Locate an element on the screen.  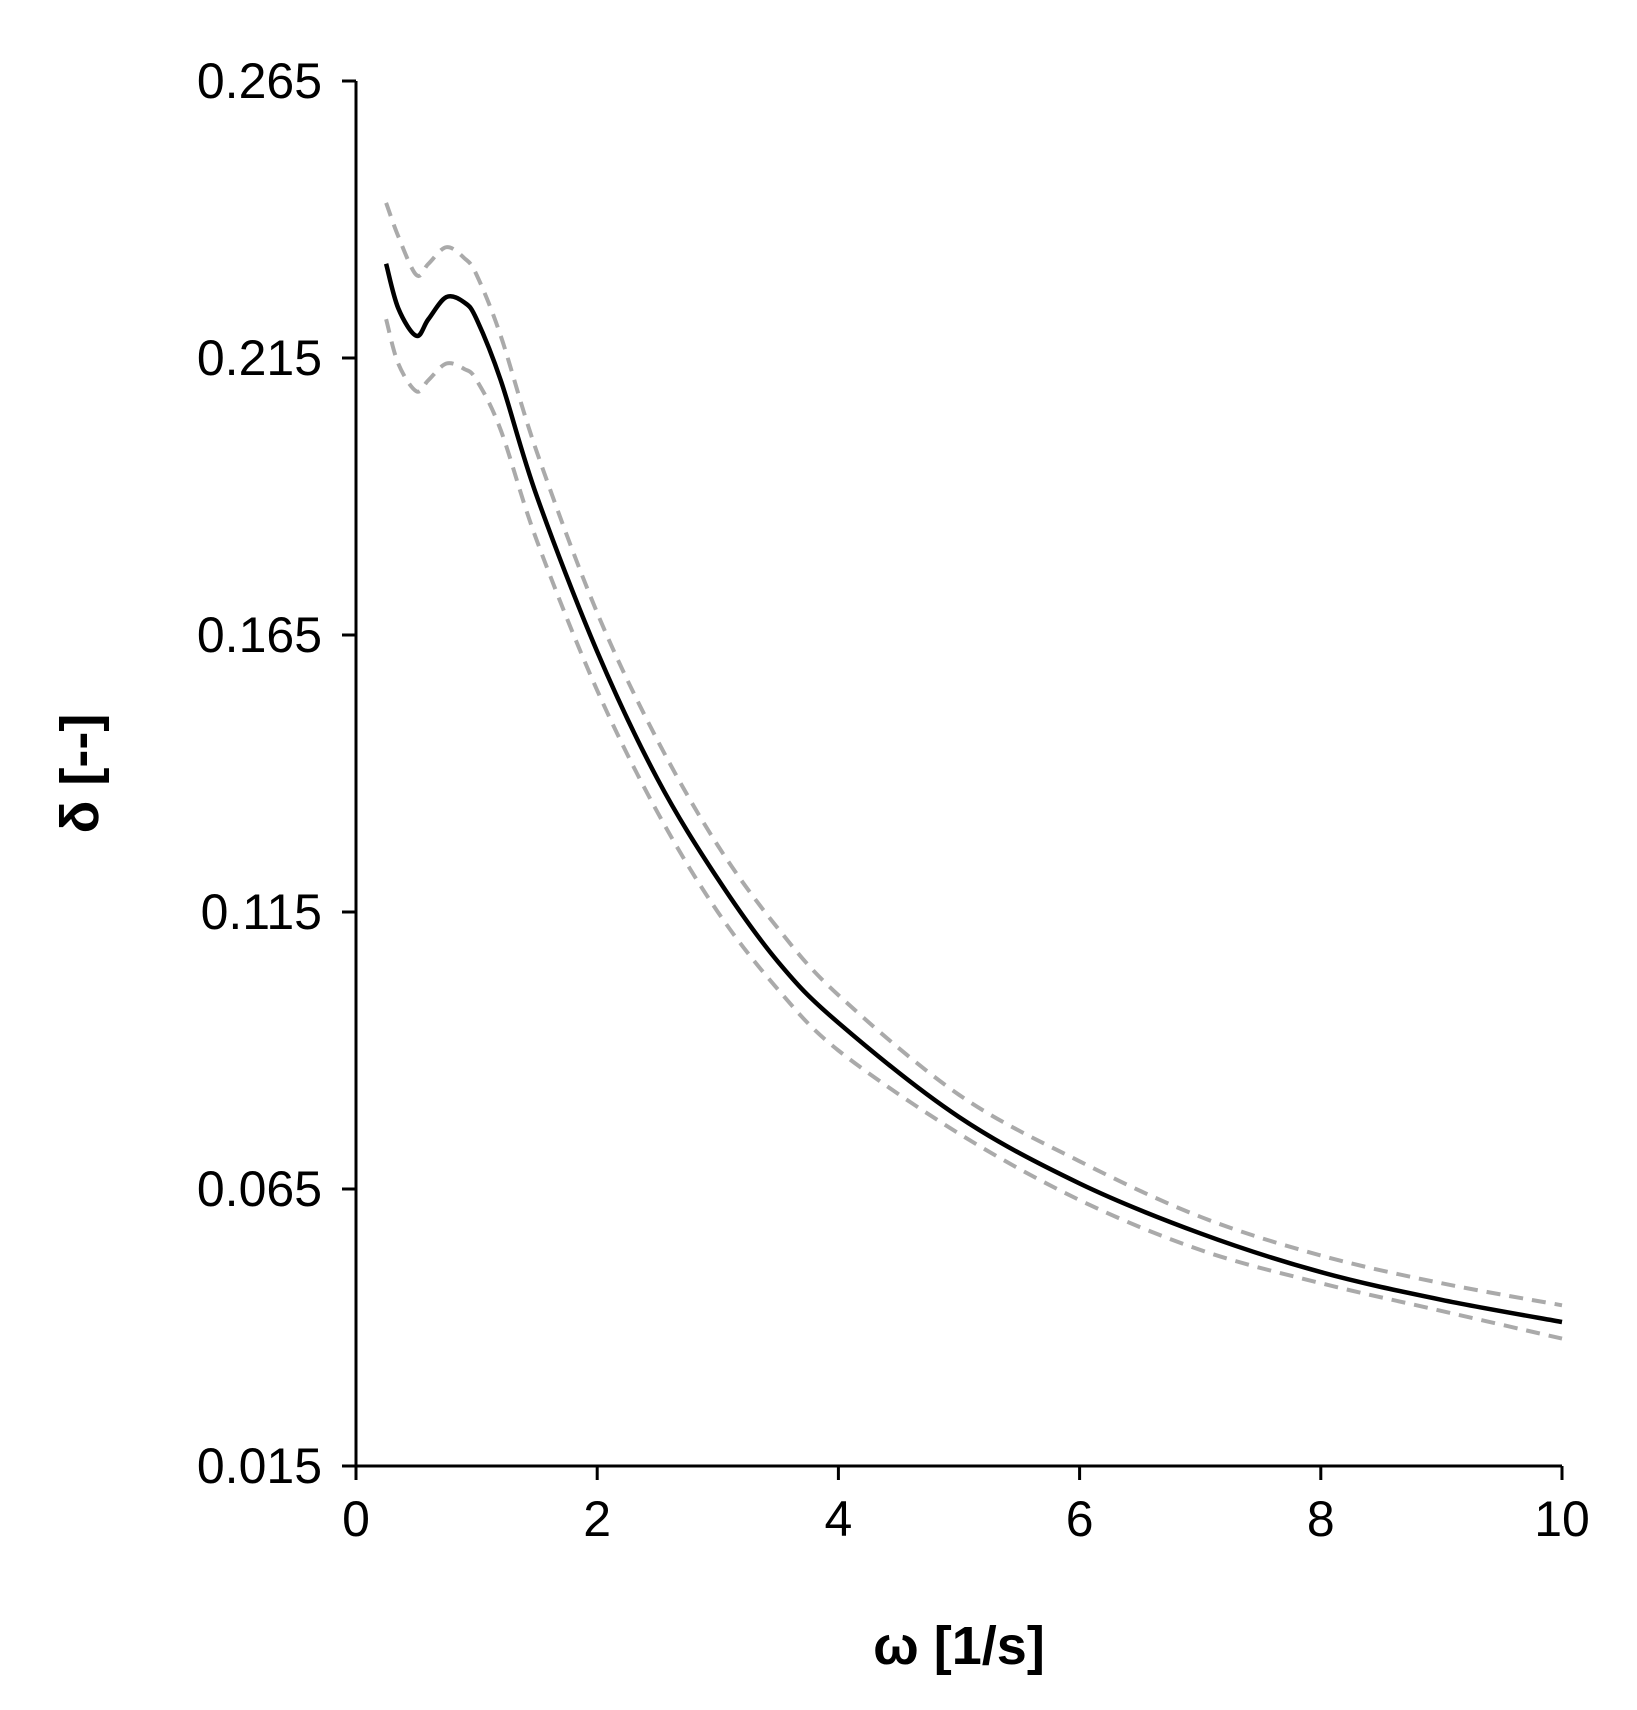
y-axis-title: δ [--] is located at coordinates (80, 774).